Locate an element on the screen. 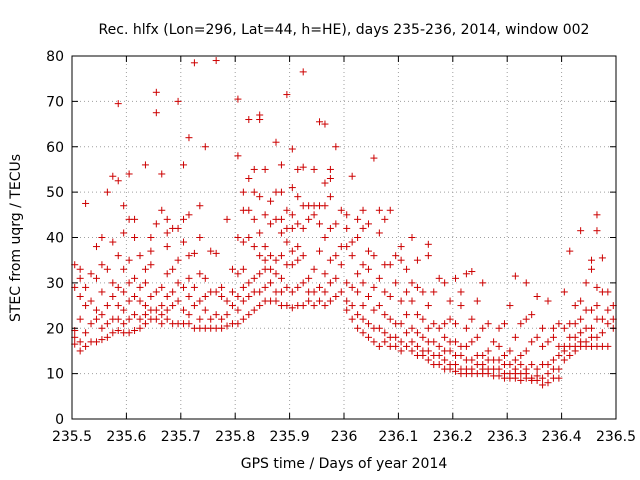 This screenshot has height=480, width=640. y-tick-labels: 0 10 20 30 40 50 60 70 80 is located at coordinates (55, 238).